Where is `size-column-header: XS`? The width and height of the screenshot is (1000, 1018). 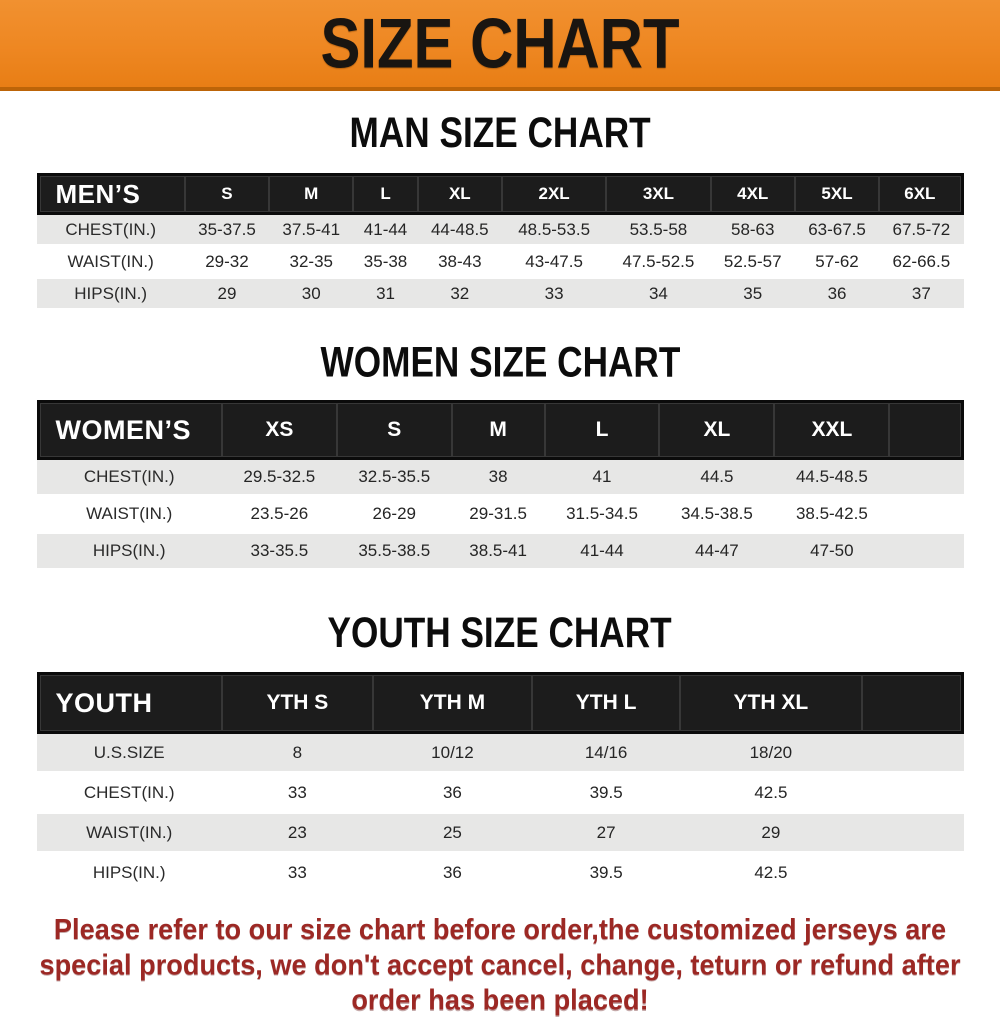
size-column-header: XS is located at coordinates (279, 430).